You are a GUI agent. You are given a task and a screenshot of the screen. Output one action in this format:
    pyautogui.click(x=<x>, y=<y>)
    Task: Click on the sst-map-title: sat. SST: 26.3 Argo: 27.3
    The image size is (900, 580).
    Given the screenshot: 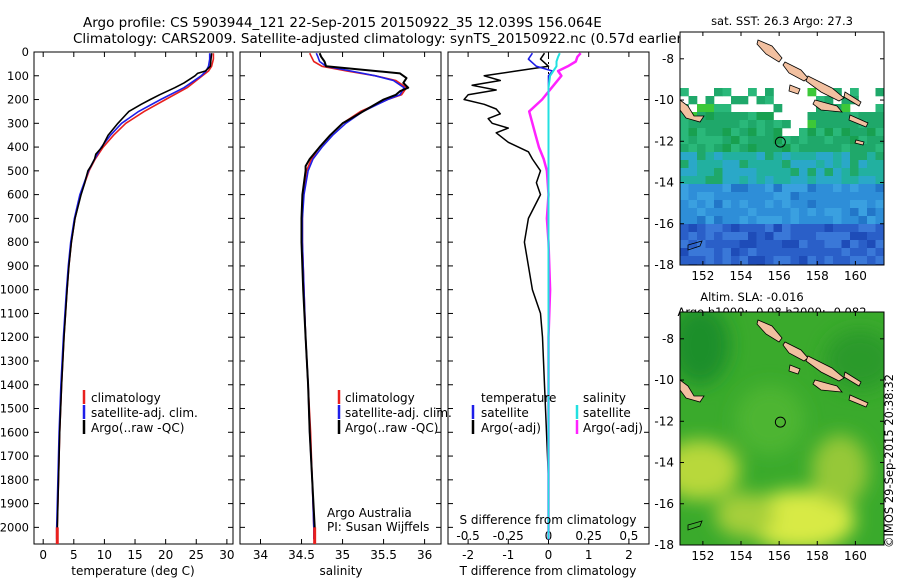 What is the action you would take?
    pyautogui.click(x=782, y=21)
    